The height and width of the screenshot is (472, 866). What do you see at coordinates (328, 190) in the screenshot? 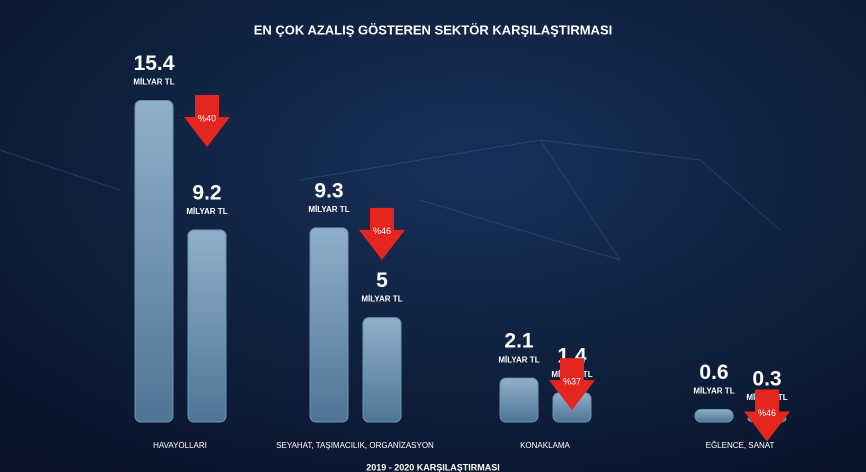
I see `value-label: 9.3` at bounding box center [328, 190].